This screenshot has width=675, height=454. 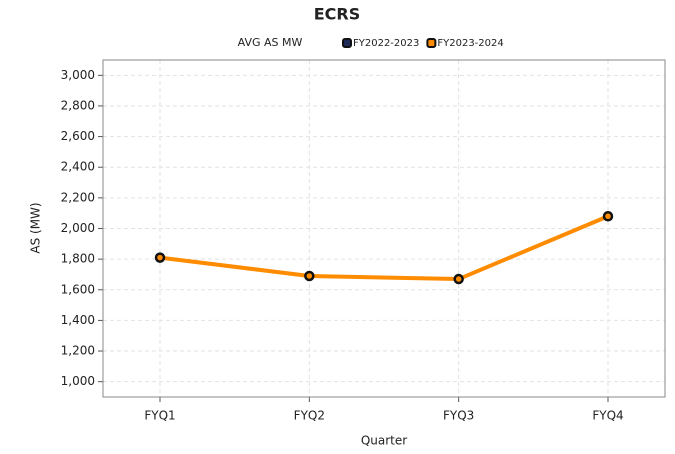 I want to click on y-tick-label: 1,000, so click(x=78, y=381).